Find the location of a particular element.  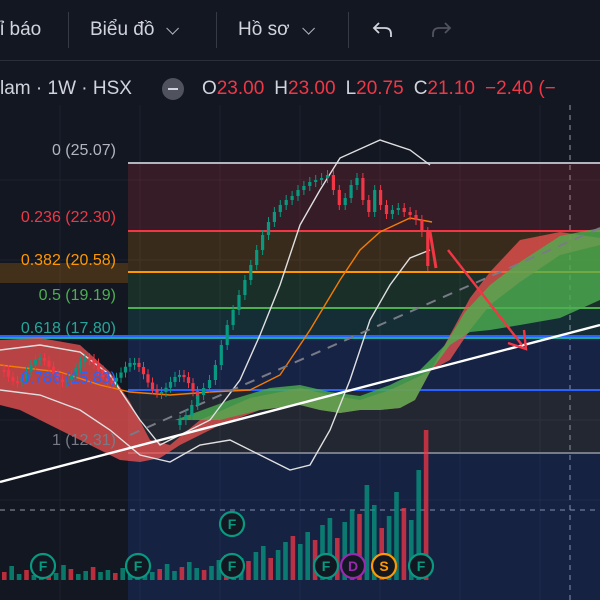

event-marker-letter: D is located at coordinates (353, 566).